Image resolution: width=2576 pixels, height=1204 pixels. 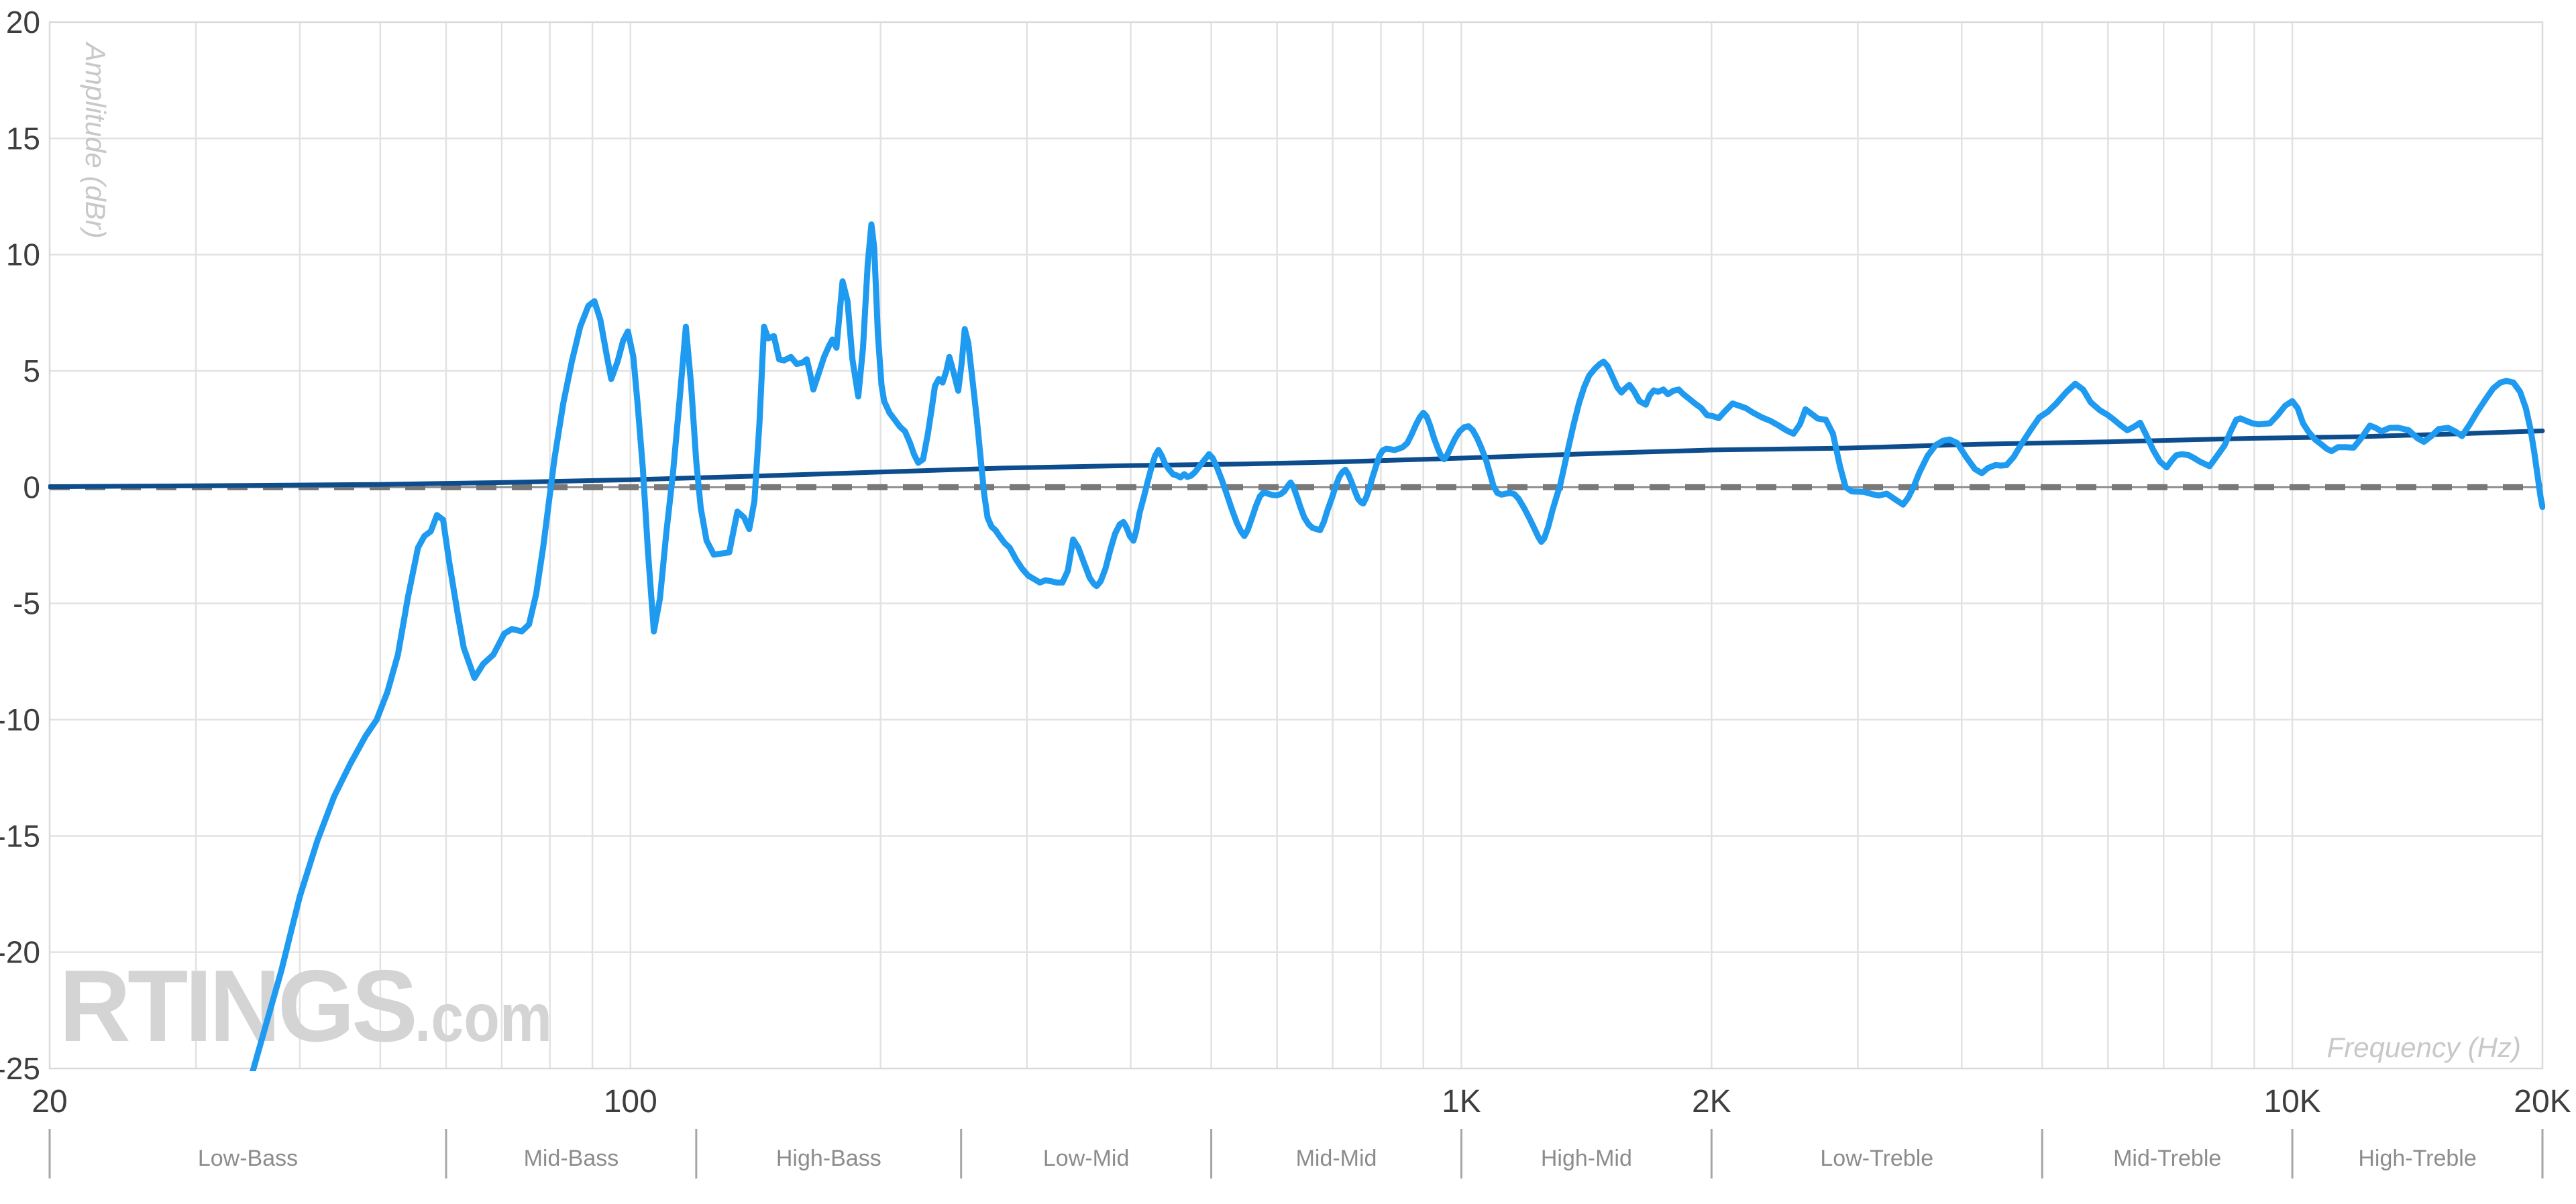 What do you see at coordinates (248, 1158) in the screenshot?
I see `band-label-low-bass: Low-Bass` at bounding box center [248, 1158].